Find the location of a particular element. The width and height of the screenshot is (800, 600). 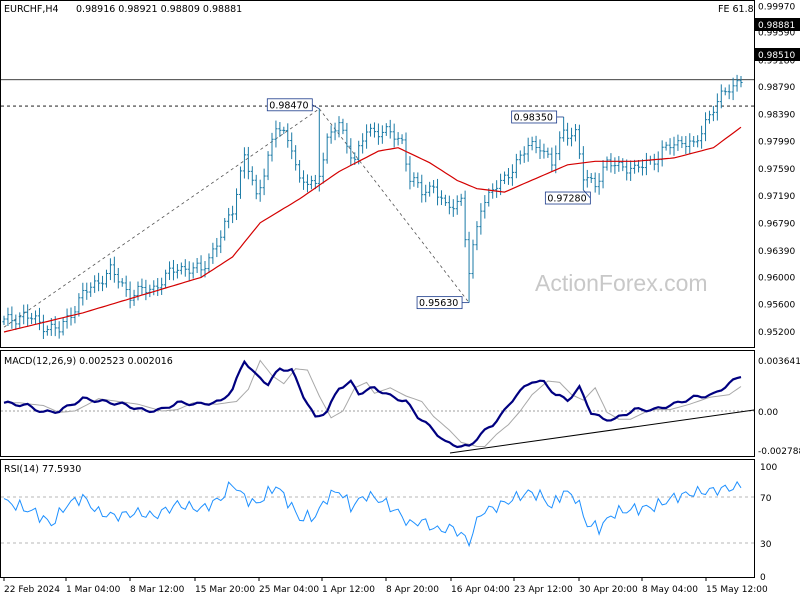

rsi-title: RSI(14) 77.5930 is located at coordinates (42, 469).